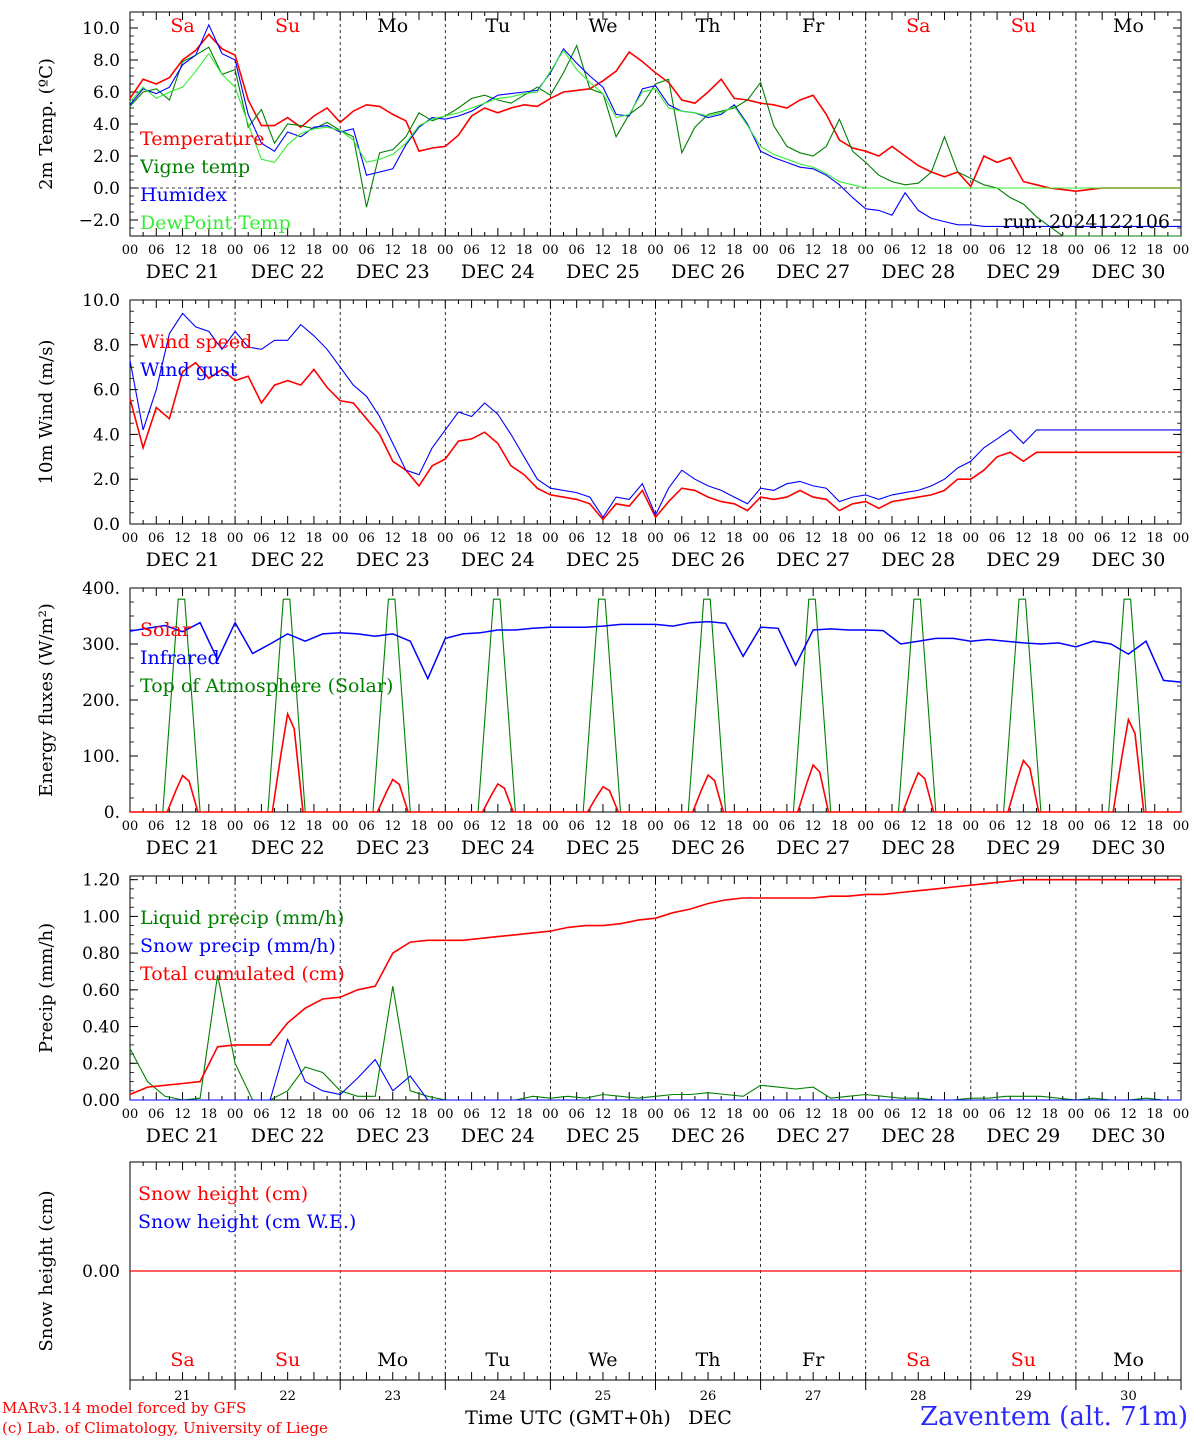 The width and height of the screenshot is (1194, 1440). I want to click on legend-entry: Temperature, so click(202, 139).